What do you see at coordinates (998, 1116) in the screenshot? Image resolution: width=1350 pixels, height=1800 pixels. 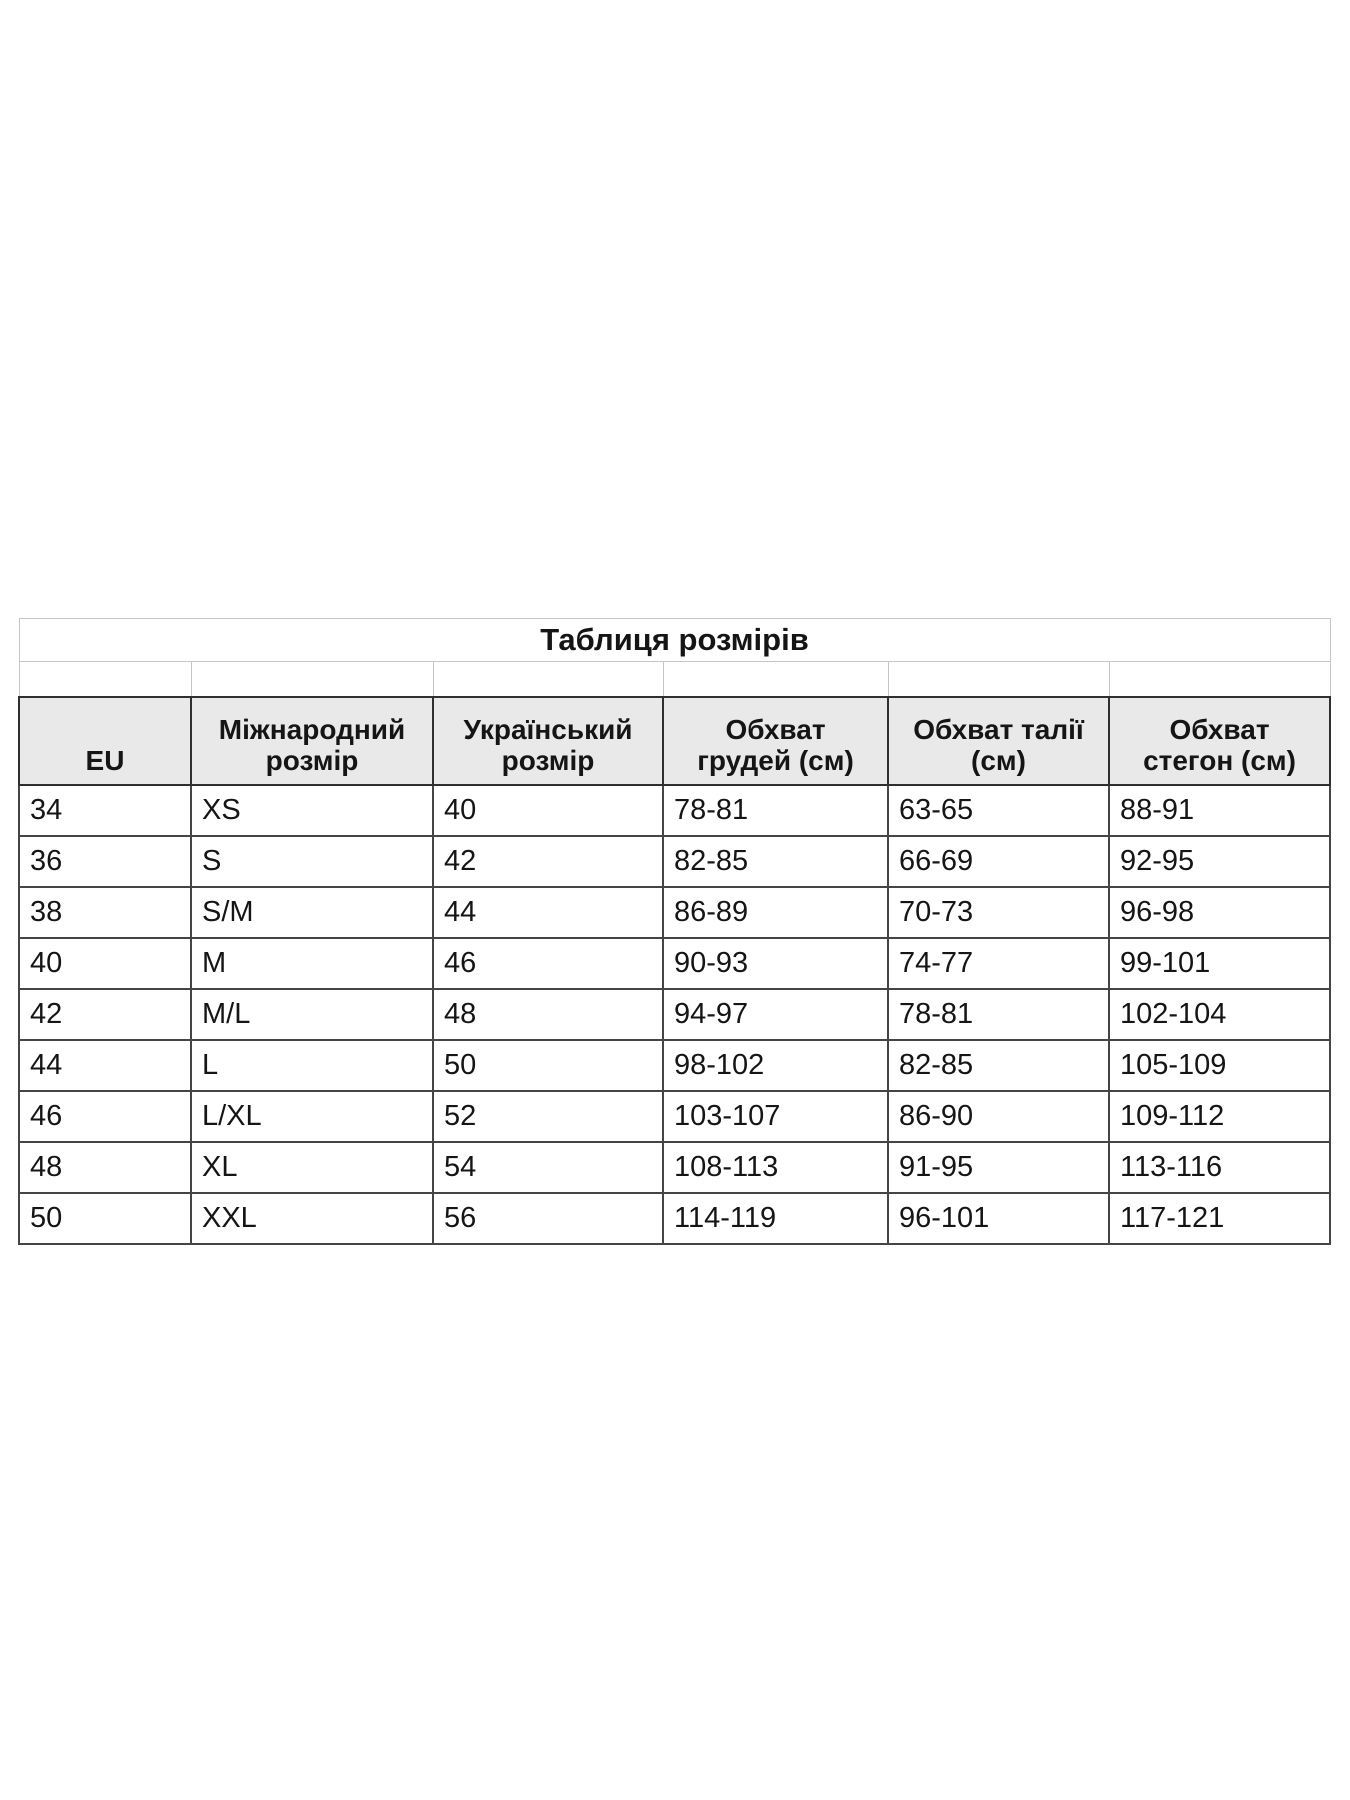 I see `cell-waist: 86-90` at bounding box center [998, 1116].